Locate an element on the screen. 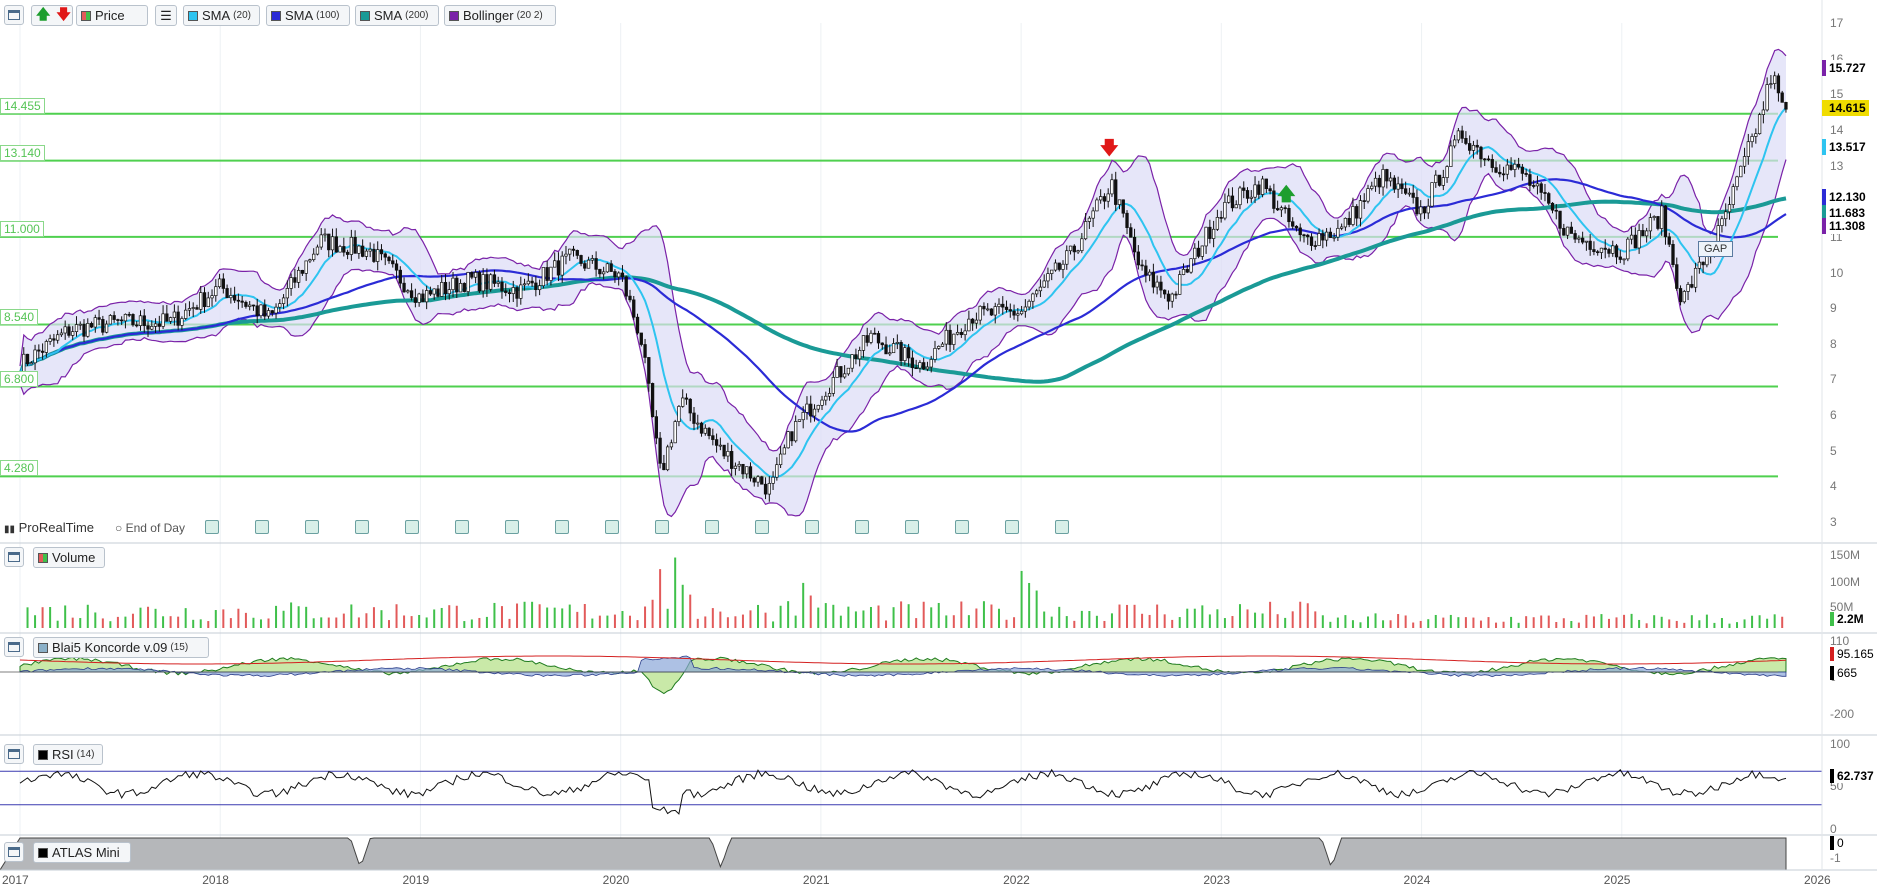 The image size is (1877, 891). rsi-window-icon is located at coordinates (14, 754).